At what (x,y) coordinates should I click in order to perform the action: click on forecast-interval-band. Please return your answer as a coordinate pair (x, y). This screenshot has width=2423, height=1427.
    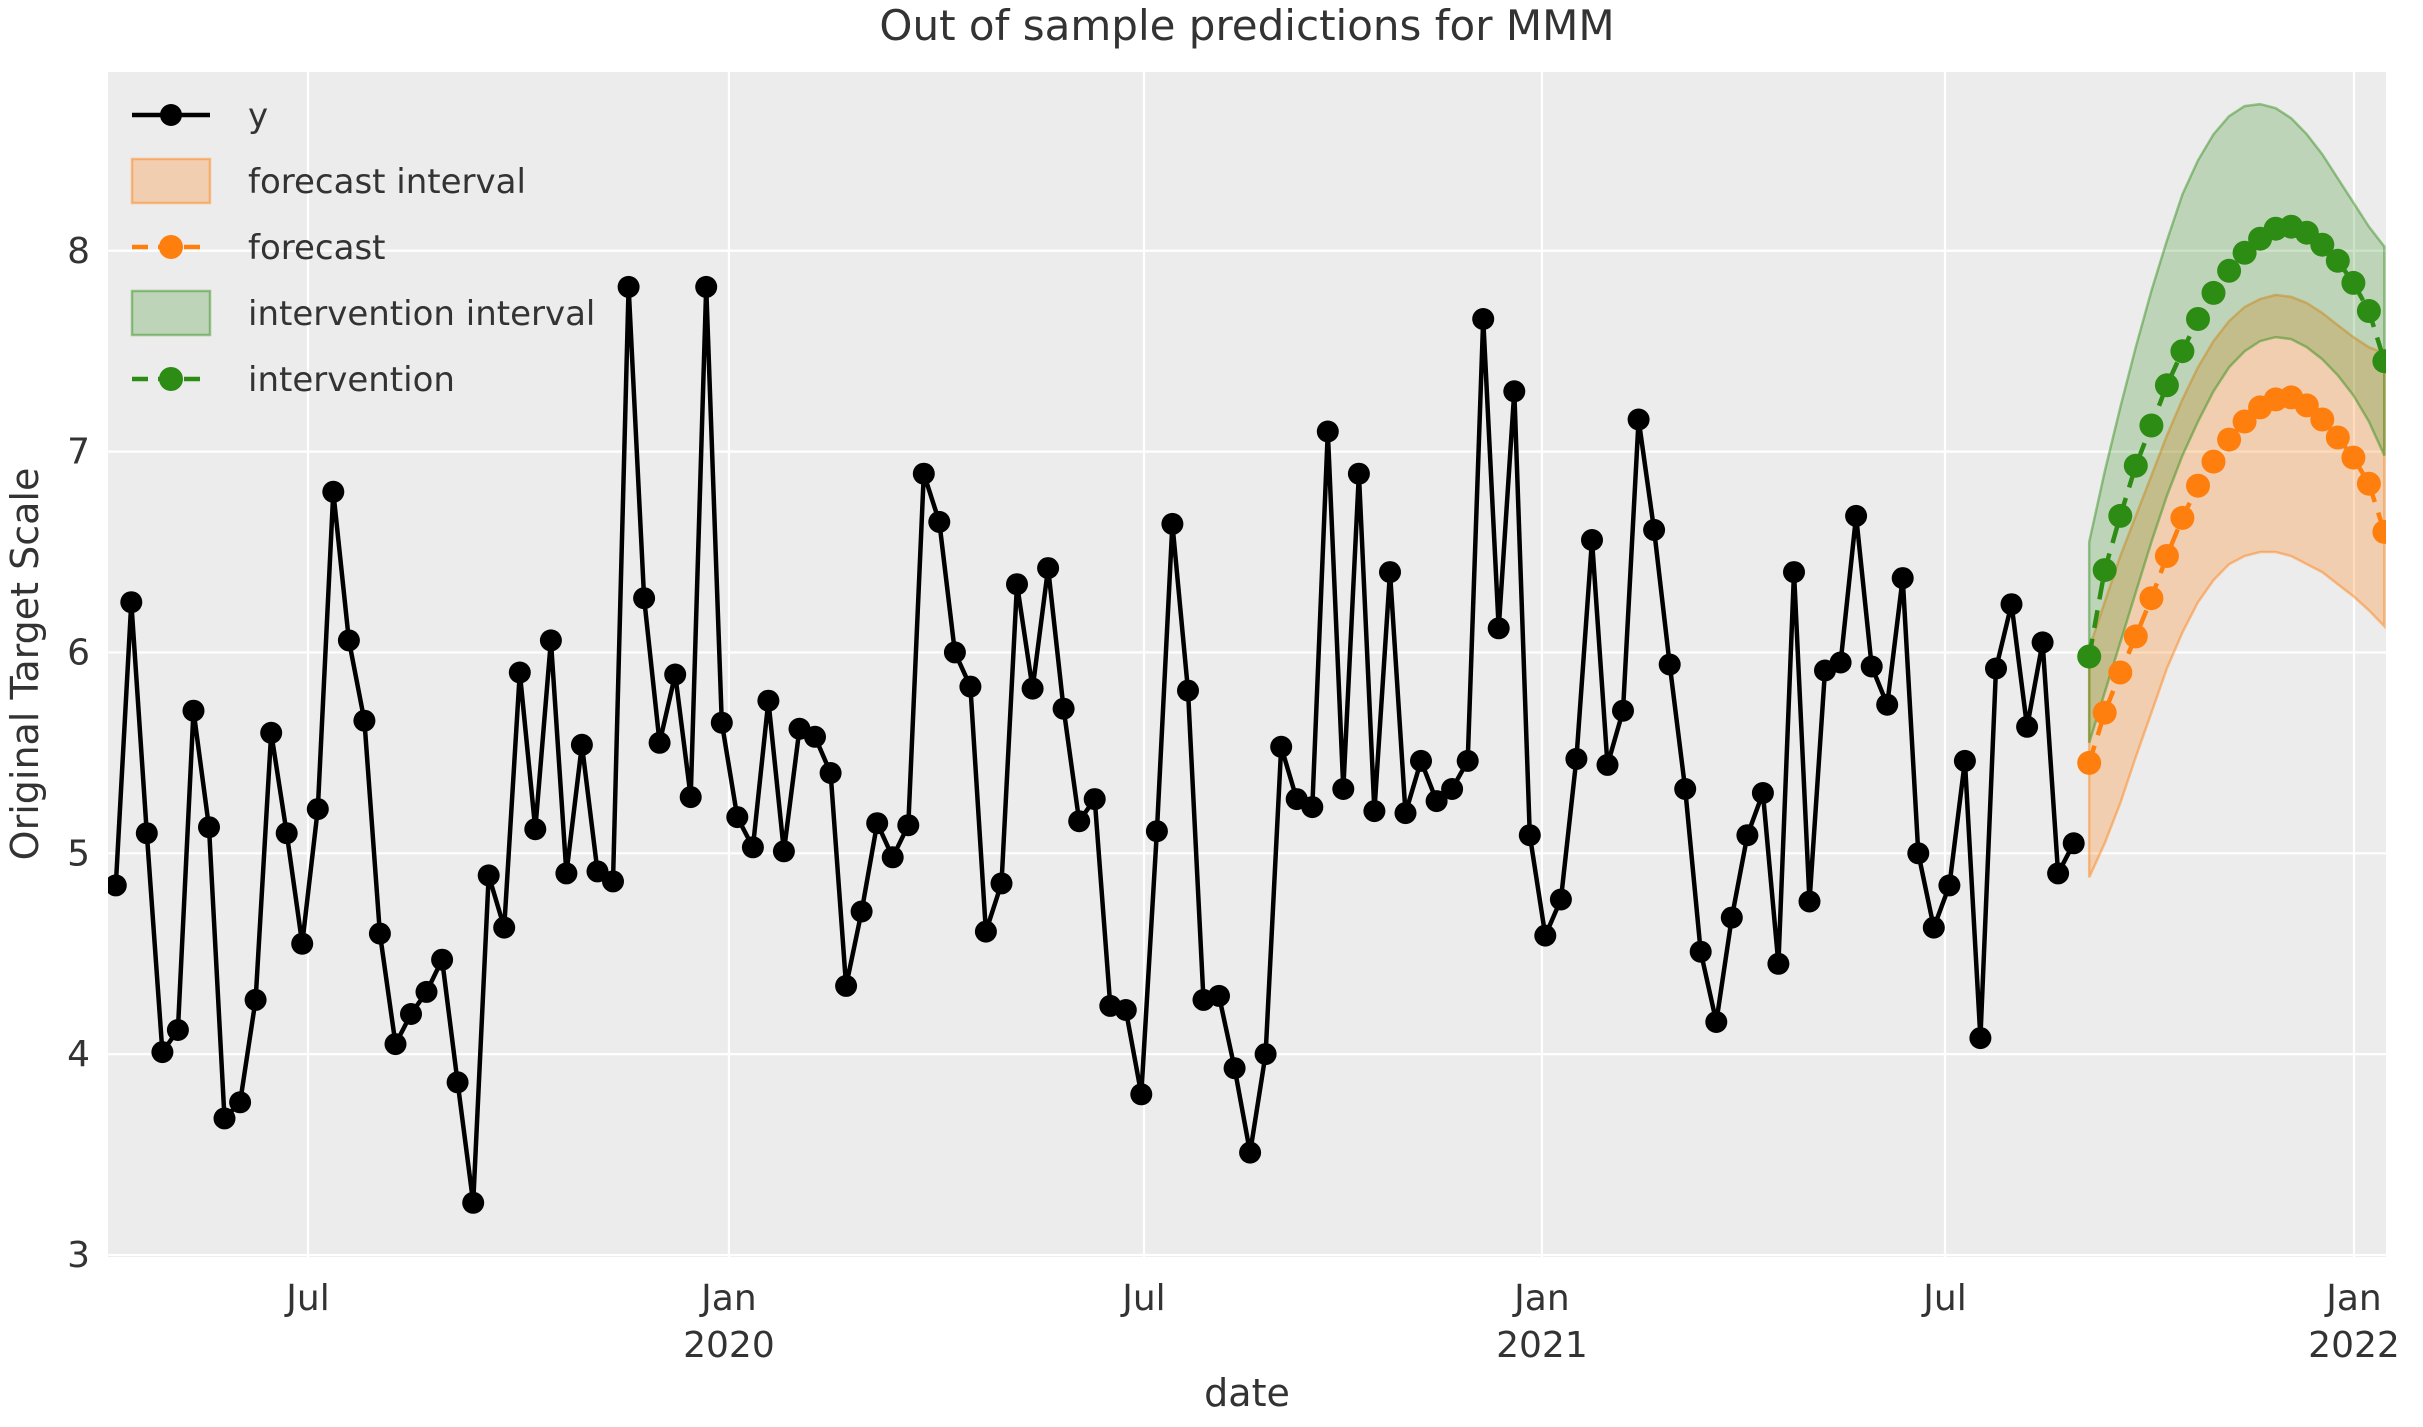
    Looking at the image, I should click on (2236, 585).